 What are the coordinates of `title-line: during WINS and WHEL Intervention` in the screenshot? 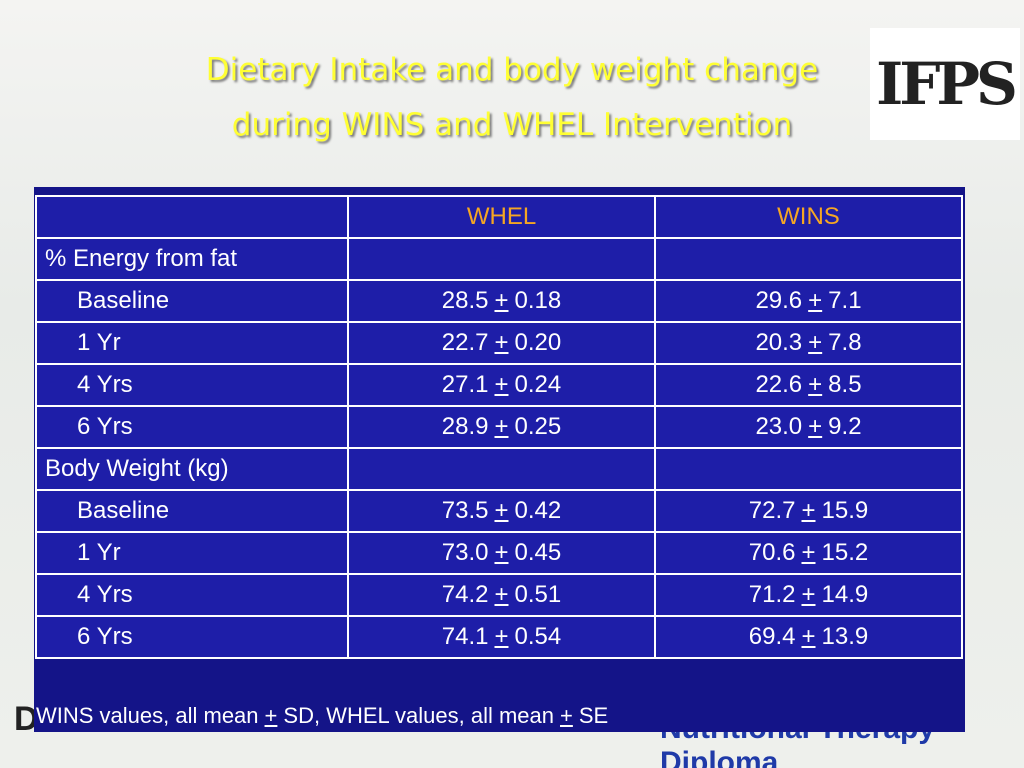 It's located at (512, 125).